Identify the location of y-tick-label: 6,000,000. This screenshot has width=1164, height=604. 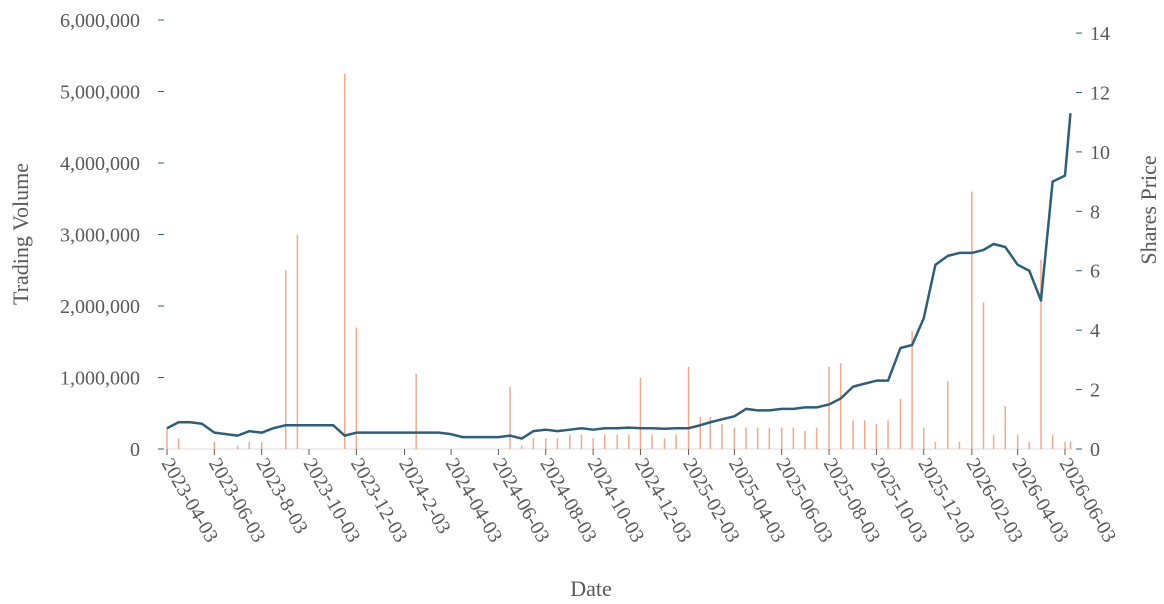
(100, 21).